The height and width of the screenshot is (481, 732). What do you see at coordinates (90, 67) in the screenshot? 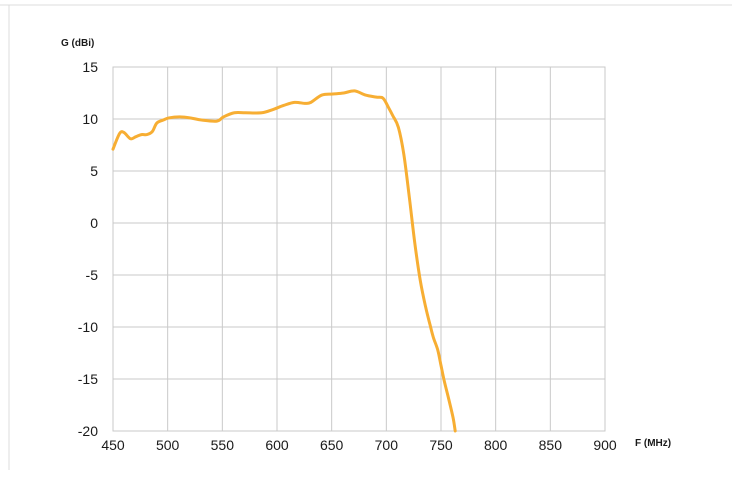
I see `y-tick-label: 15` at bounding box center [90, 67].